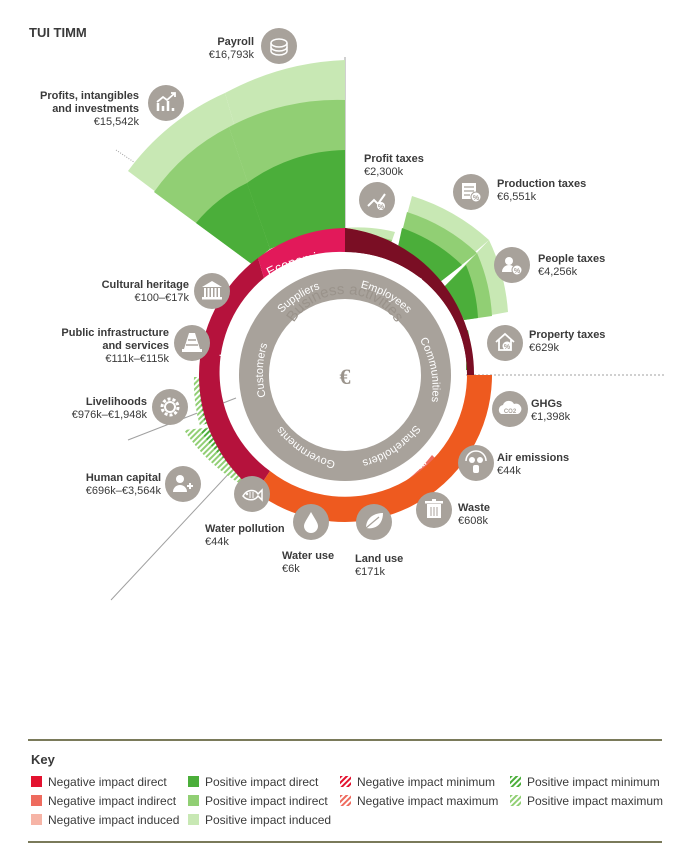  Describe the element at coordinates (112, 801) in the screenshot. I see `legend-label: Negative impact indirect` at that location.